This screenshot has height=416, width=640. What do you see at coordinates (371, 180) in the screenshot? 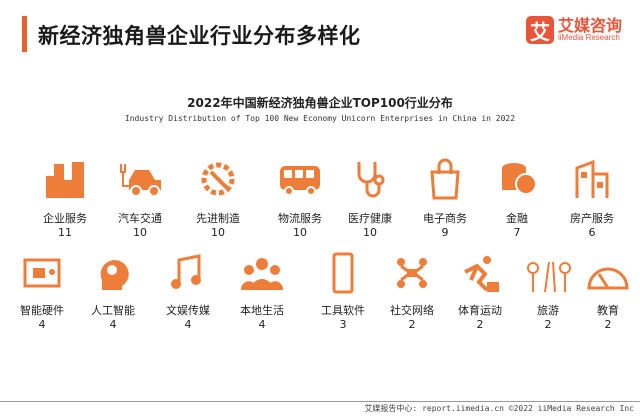
I see `stethoscope-icon` at bounding box center [371, 180].